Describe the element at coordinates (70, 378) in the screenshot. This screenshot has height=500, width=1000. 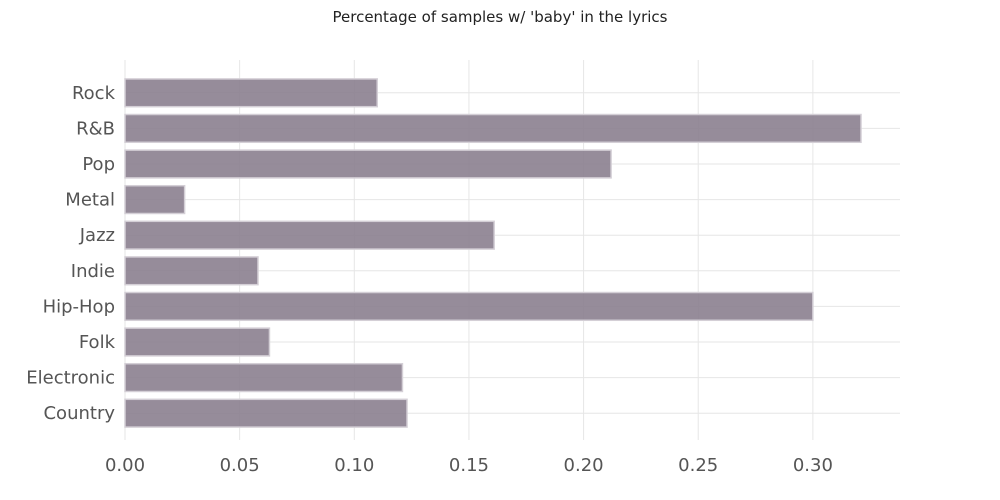
I see `y-tick-label: Electronic` at that location.